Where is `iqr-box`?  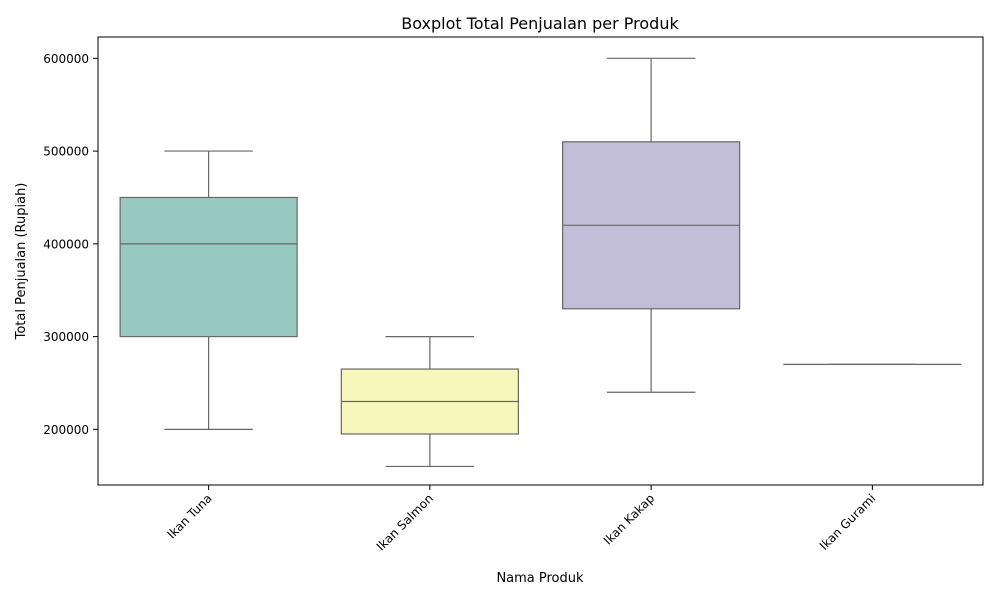
iqr-box is located at coordinates (208, 266).